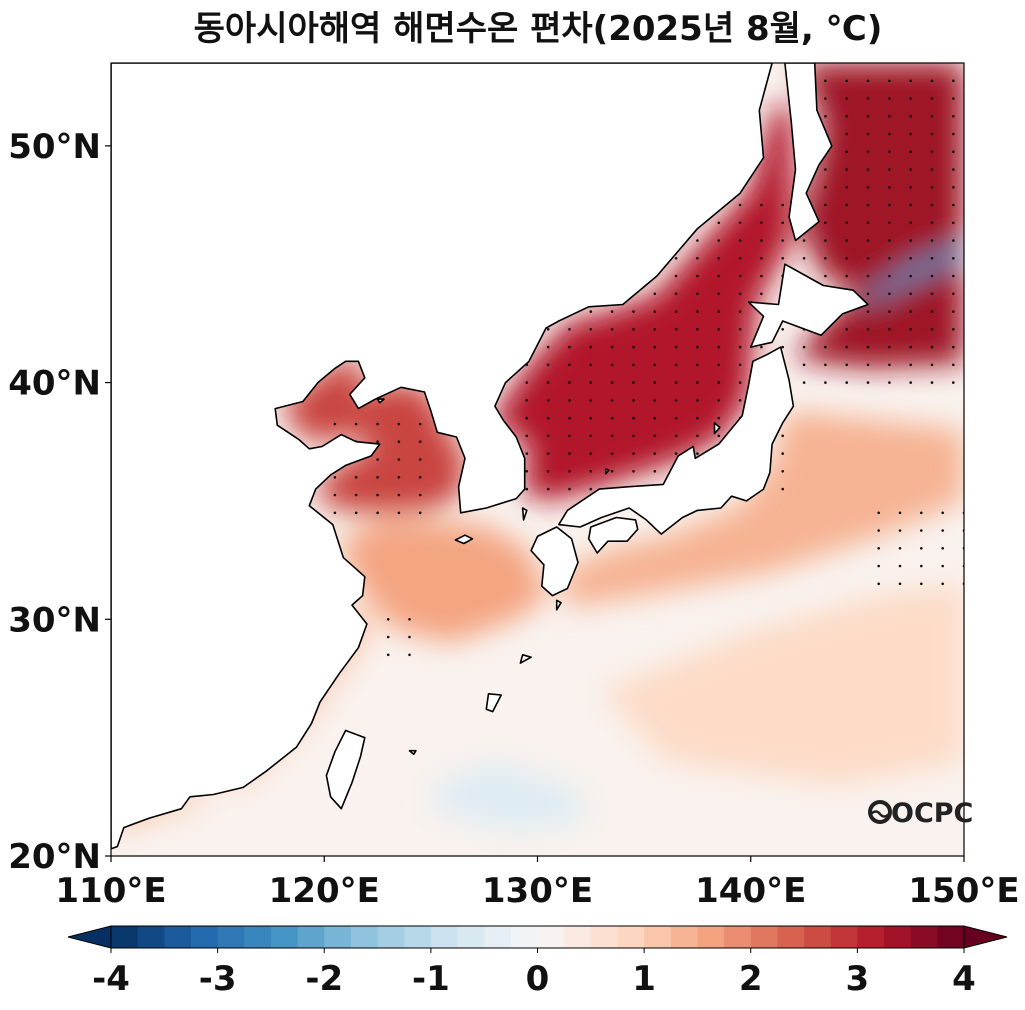 The width and height of the screenshot is (1025, 1010). I want to click on colorbar-tick-label: 1, so click(644, 979).